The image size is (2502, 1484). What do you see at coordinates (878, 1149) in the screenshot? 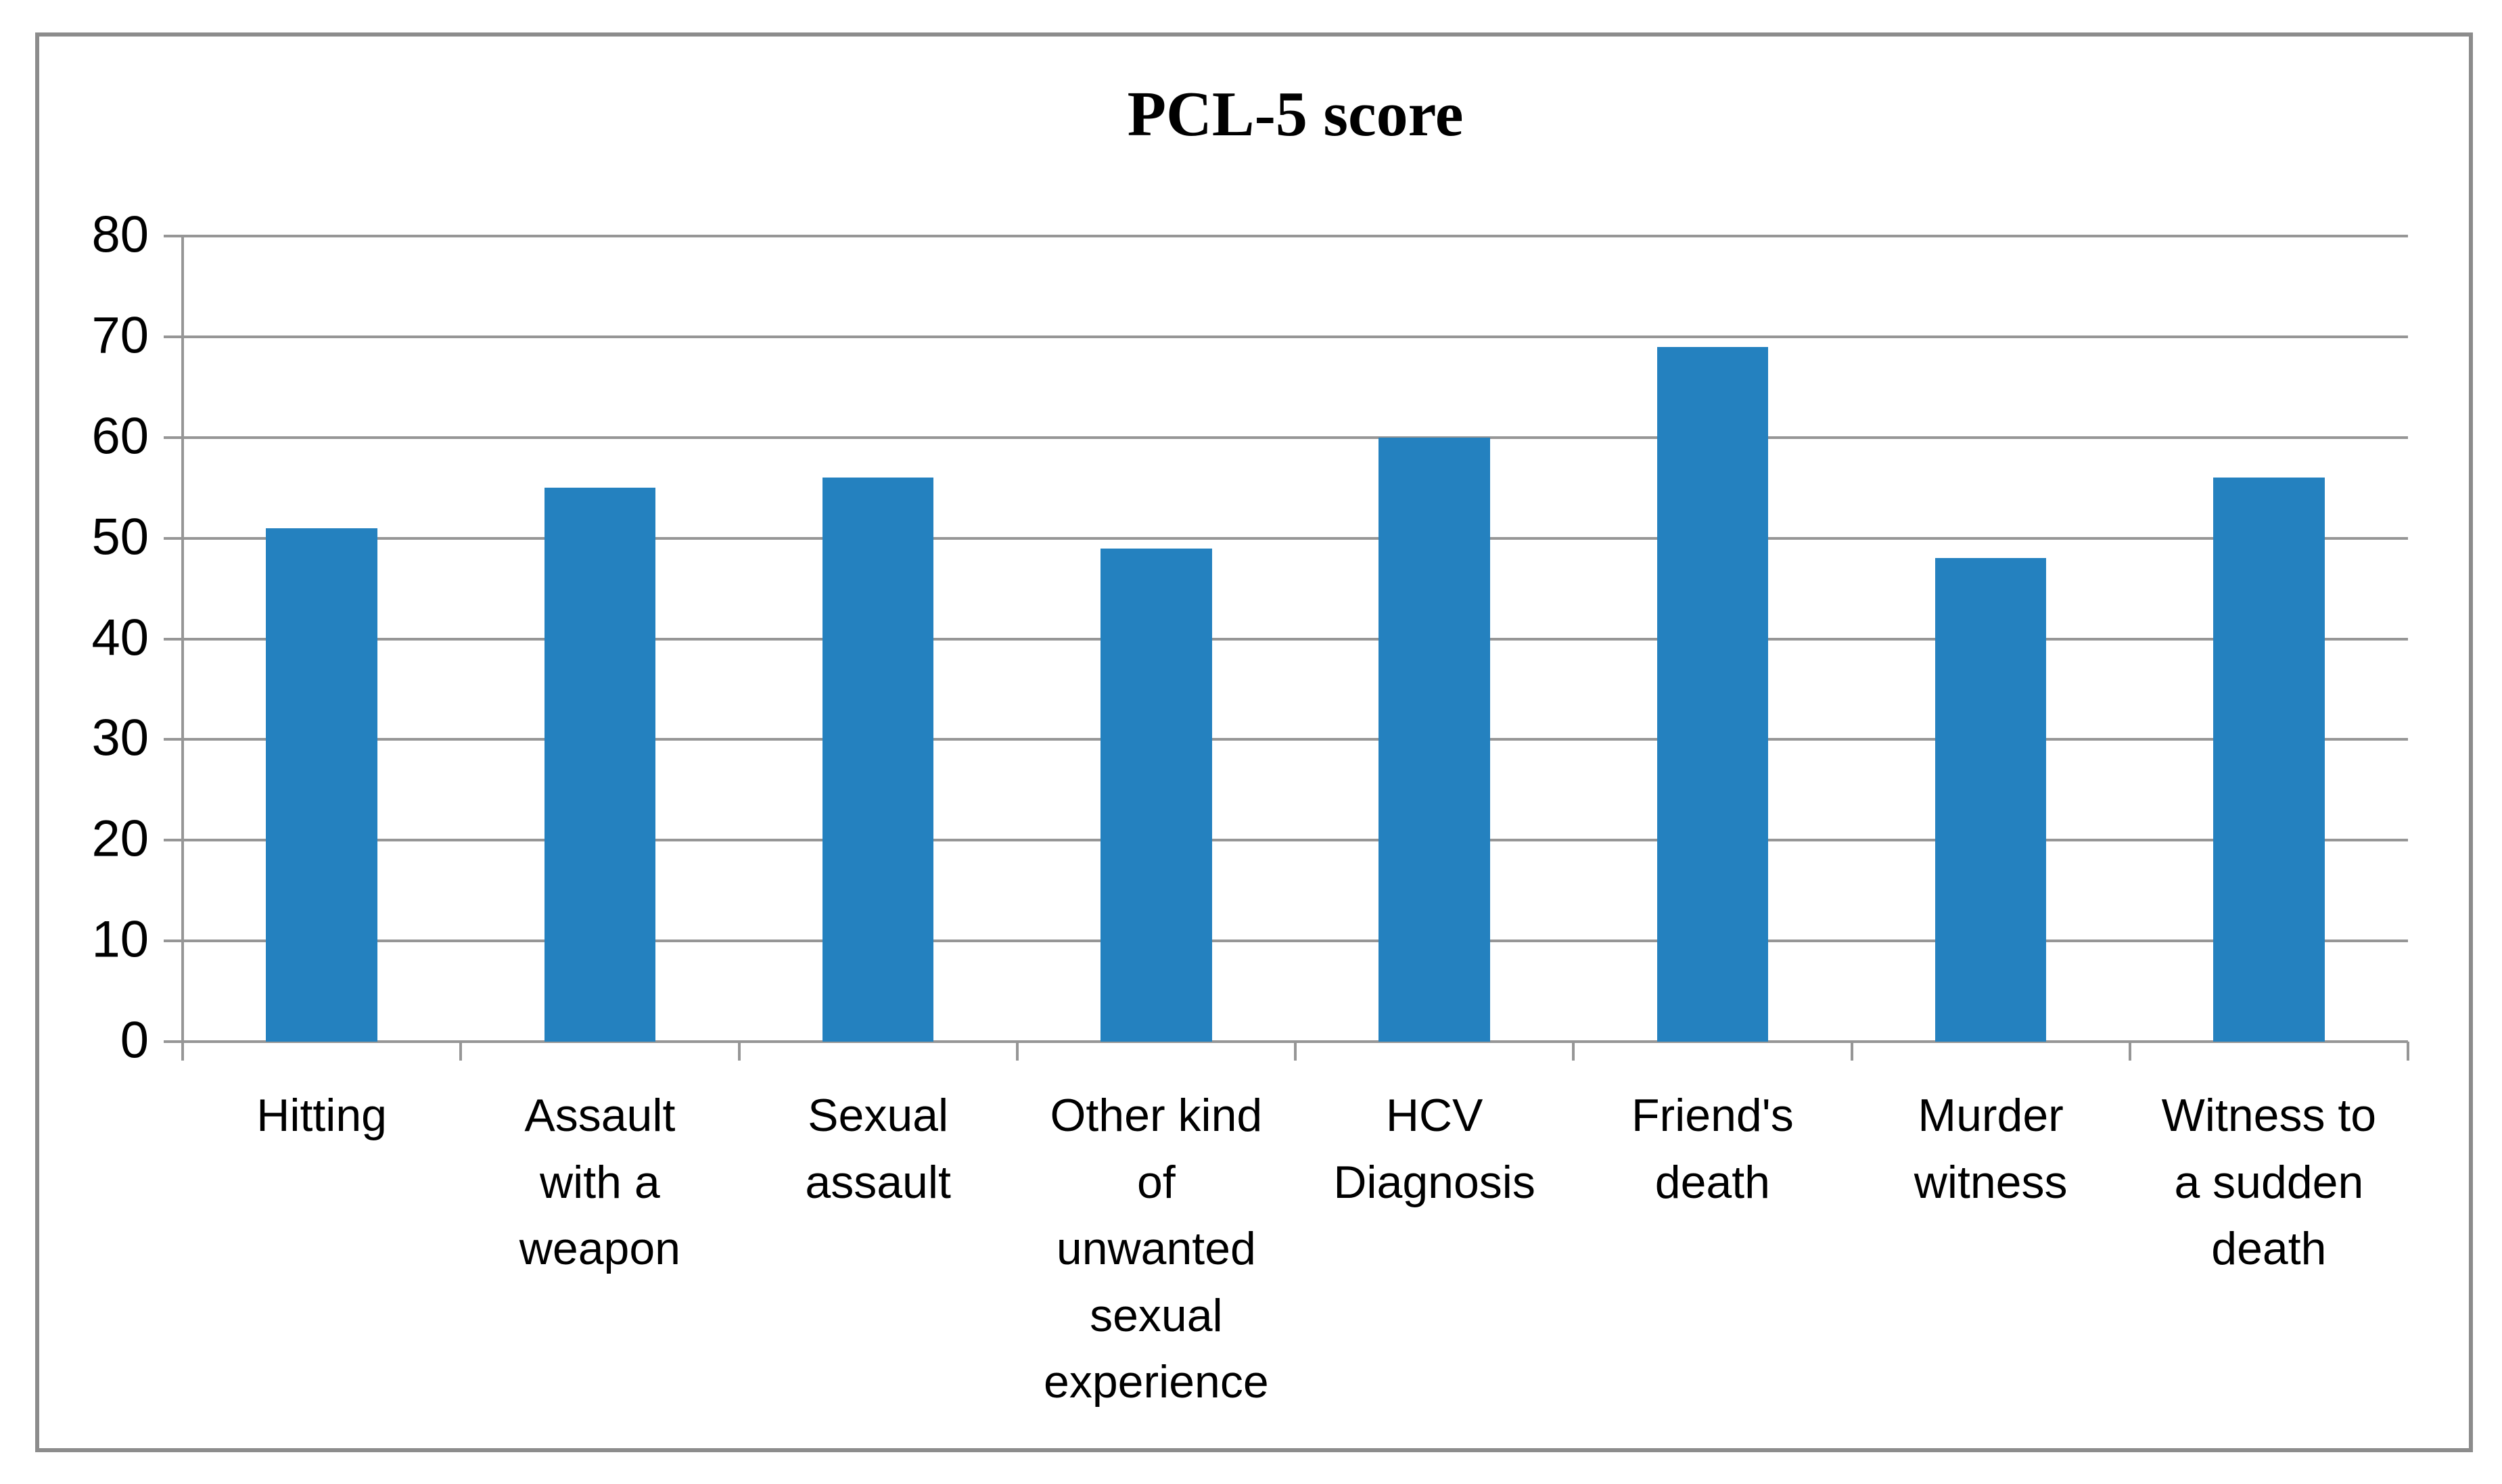
I see `x-axis-category-label: Sexual assault` at bounding box center [878, 1149].